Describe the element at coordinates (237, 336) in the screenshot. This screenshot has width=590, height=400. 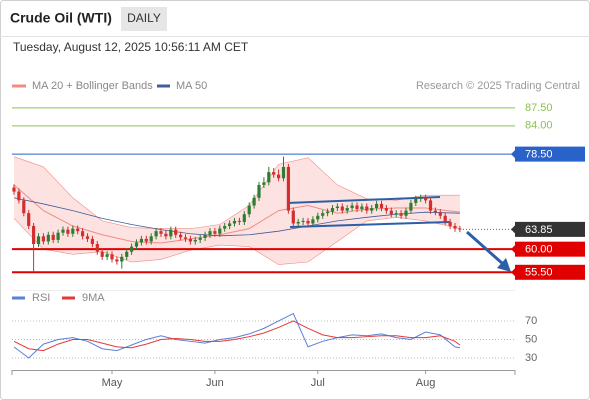
I see `rsi-line` at that location.